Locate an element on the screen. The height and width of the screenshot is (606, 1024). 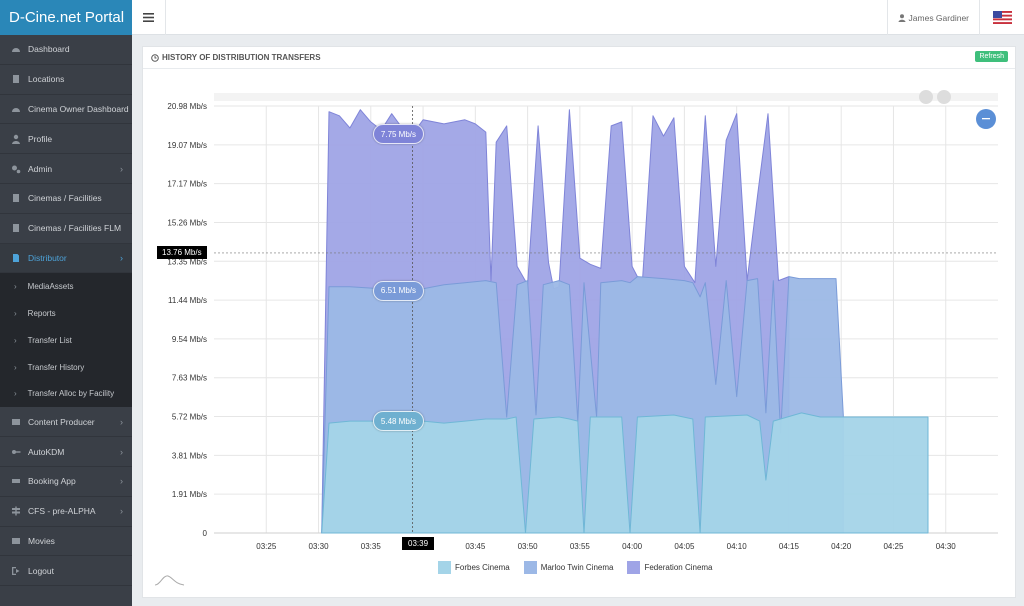
x-tick-label: 04:25 is located at coordinates (893, 546).